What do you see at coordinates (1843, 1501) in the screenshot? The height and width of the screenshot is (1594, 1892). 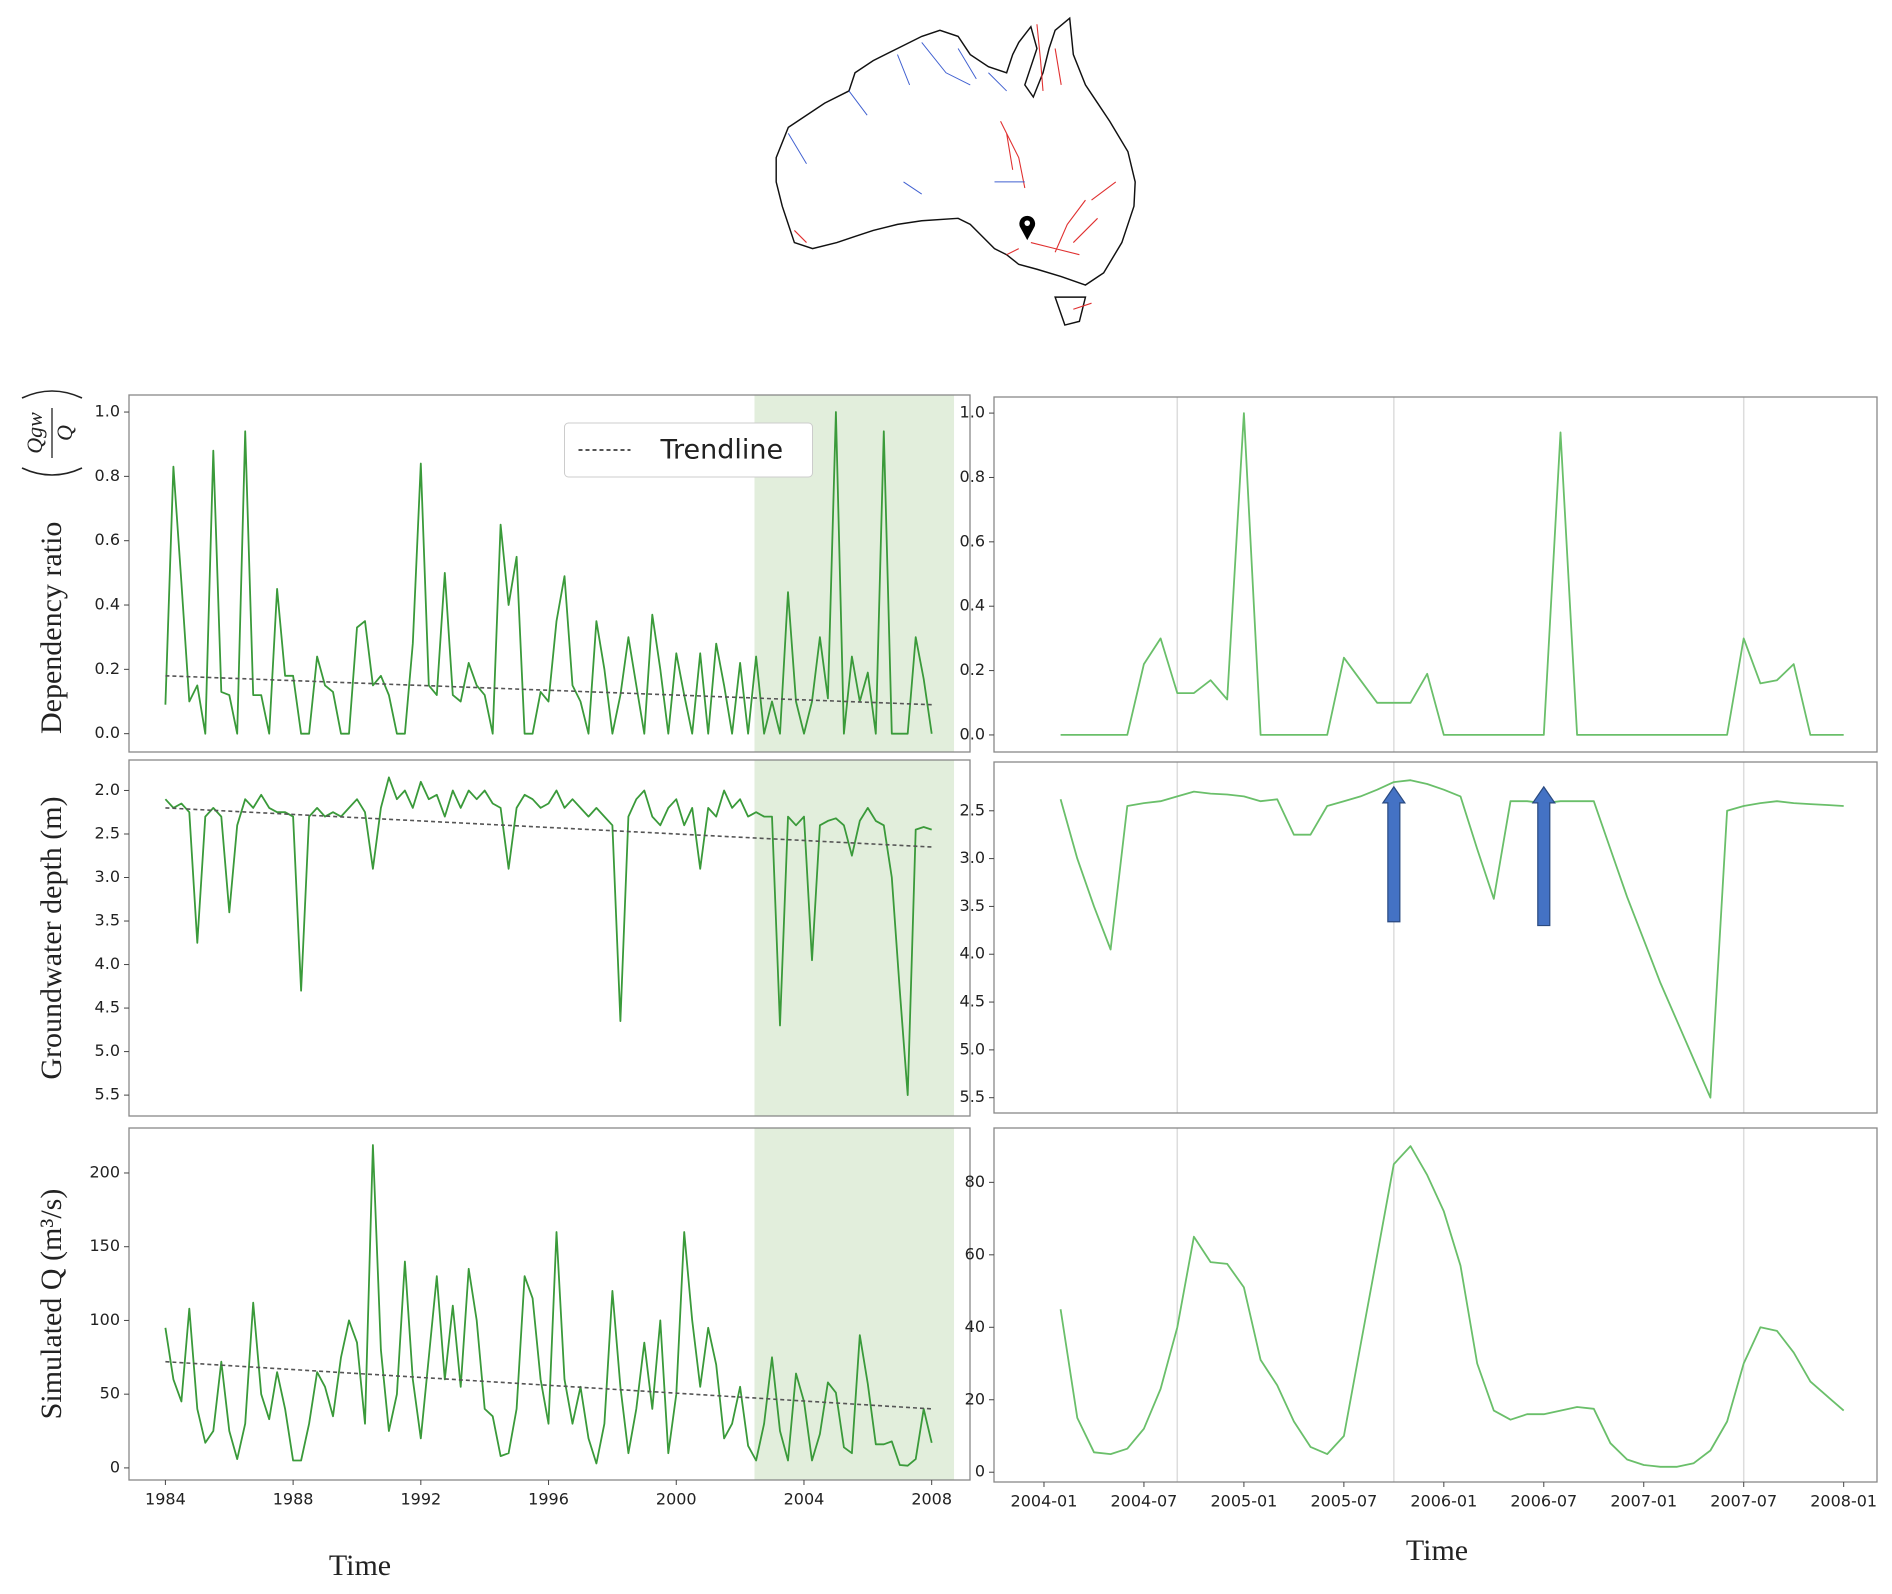 I see `x-tick-label: 2008-01` at bounding box center [1843, 1501].